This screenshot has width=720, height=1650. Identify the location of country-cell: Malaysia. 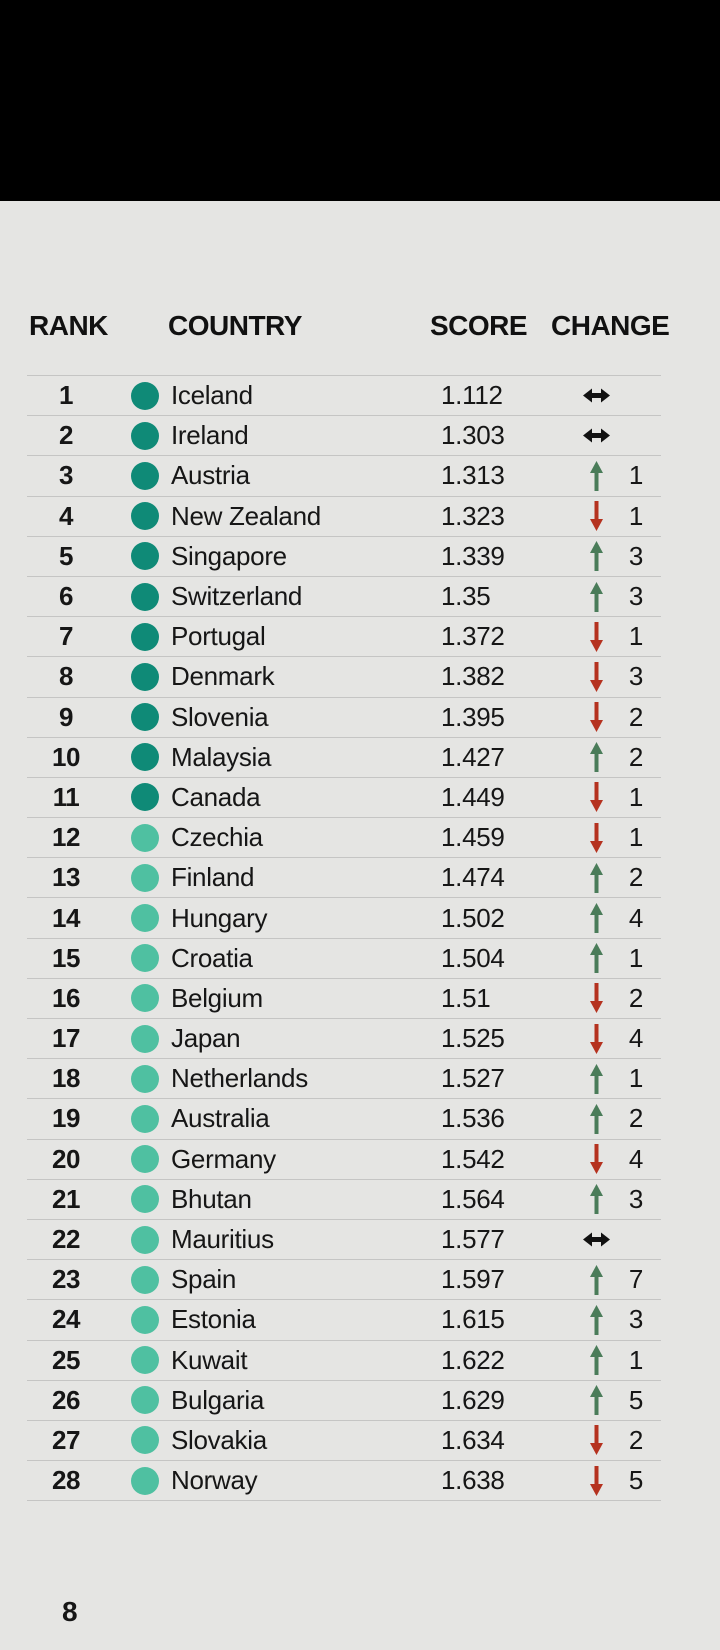
(266, 757).